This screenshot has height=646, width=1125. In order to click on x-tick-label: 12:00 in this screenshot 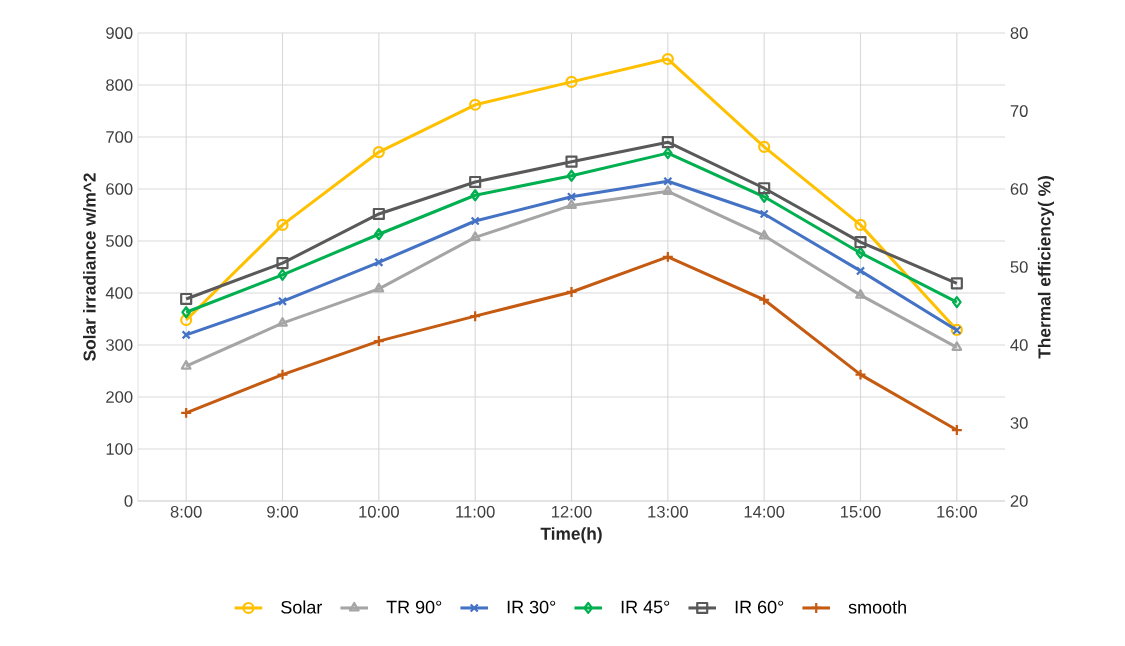, I will do `click(571, 511)`.